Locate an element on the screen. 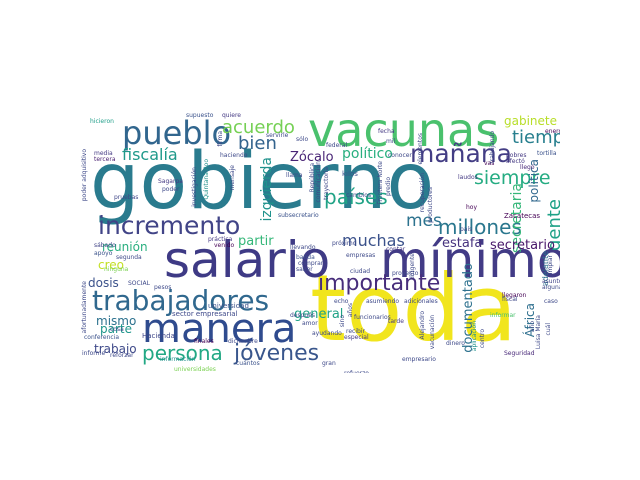  word-fecha: fecha is located at coordinates (386, 131).